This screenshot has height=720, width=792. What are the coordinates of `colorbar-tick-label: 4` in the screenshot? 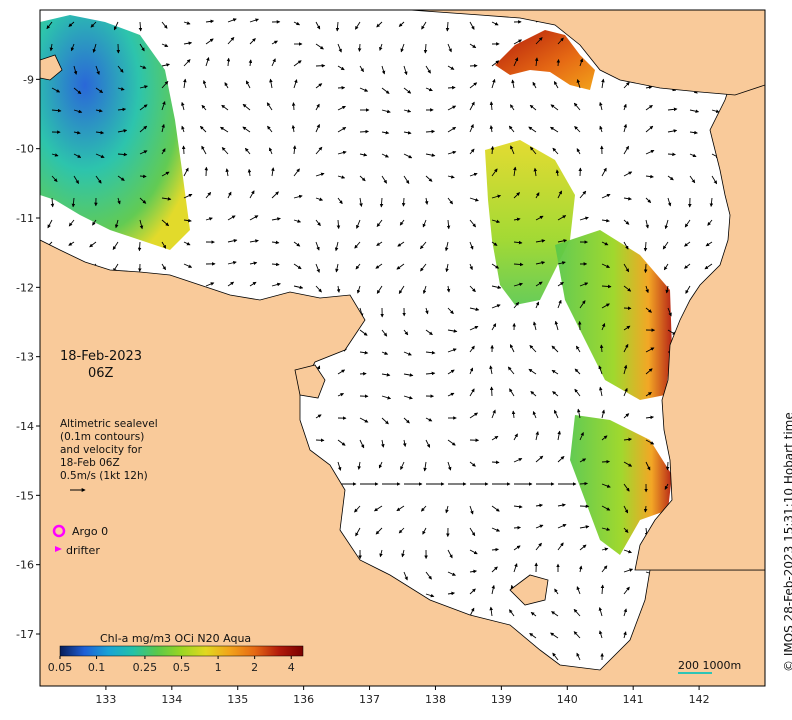 It's located at (291, 667).